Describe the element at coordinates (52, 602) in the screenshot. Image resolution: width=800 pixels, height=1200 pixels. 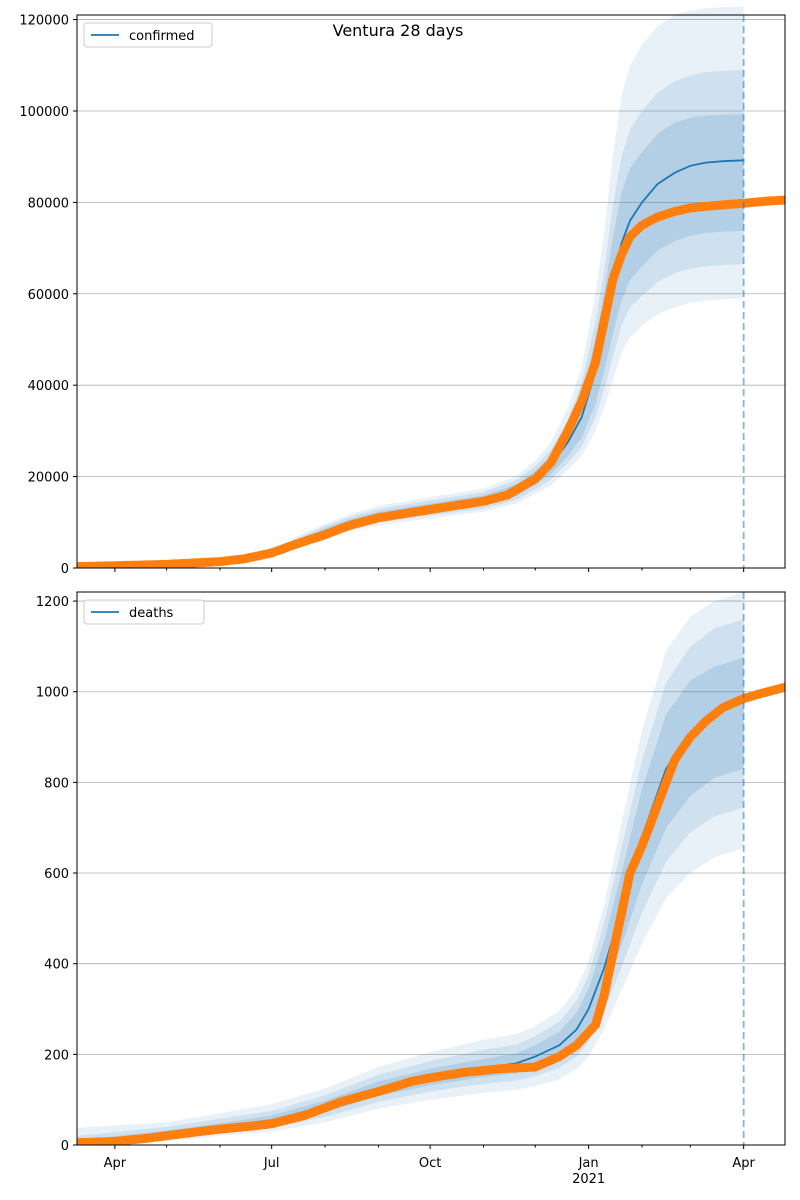
I see `y-tick-label: 1200` at that location.